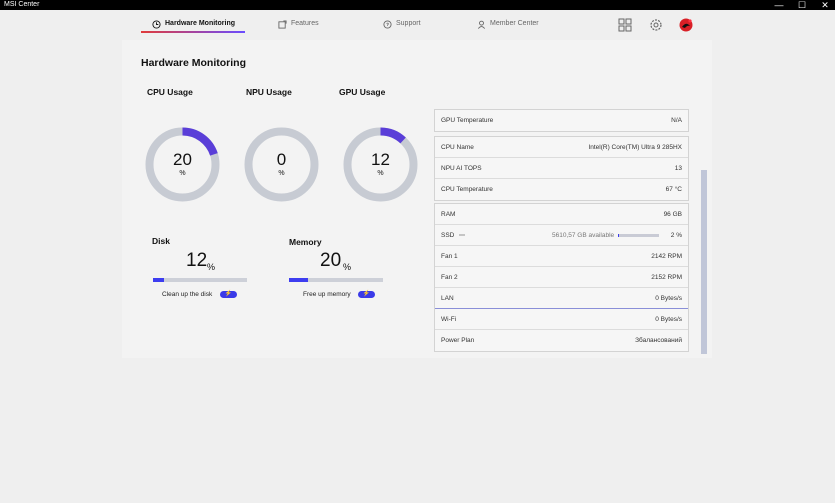  I want to click on gpu-usage-value: 12, so click(380, 159).